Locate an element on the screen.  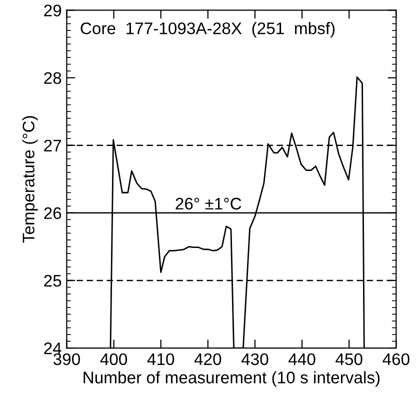
annotation: Core 177-1093A-28X (251 mbsf) is located at coordinates (207, 30).